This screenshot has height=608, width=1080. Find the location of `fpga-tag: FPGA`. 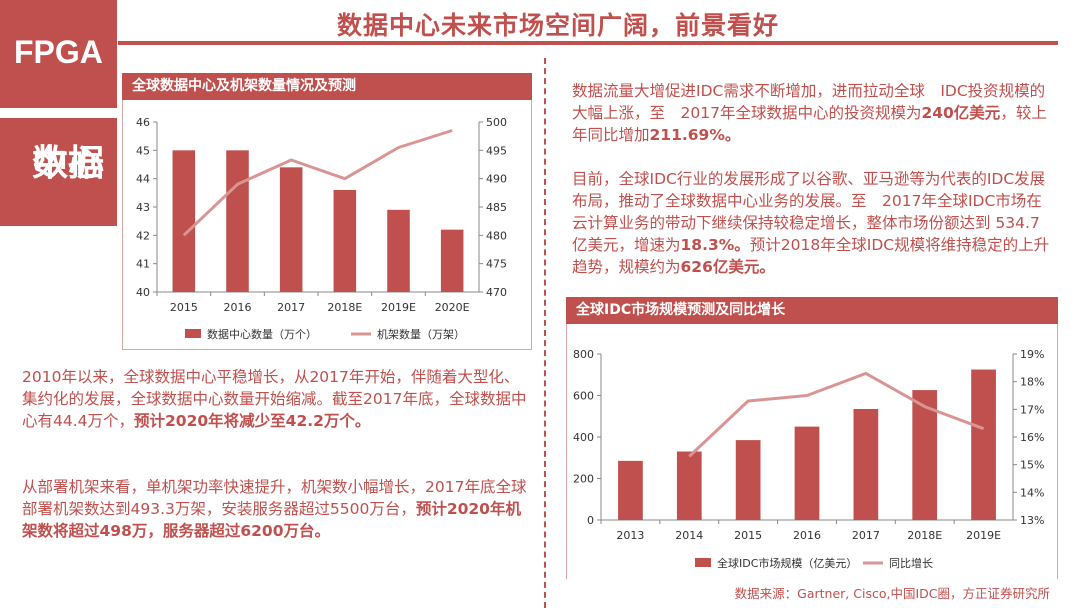

fpga-tag: FPGA is located at coordinates (58, 54).